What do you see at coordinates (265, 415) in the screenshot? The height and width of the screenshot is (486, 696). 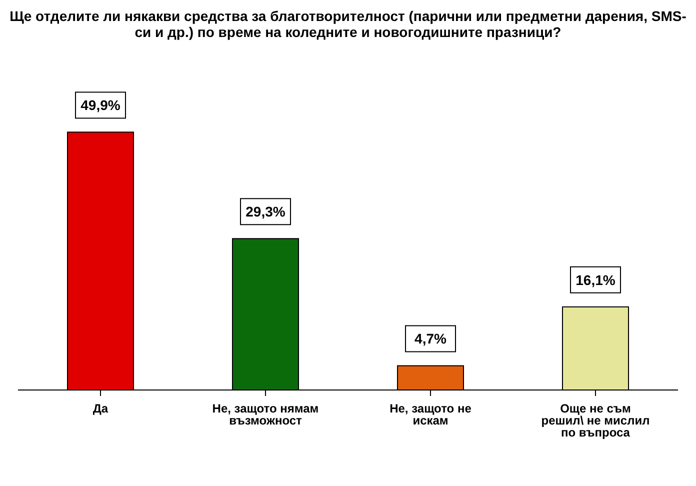 I see `x-tick-label: Не, защото нямам възможност` at bounding box center [265, 415].